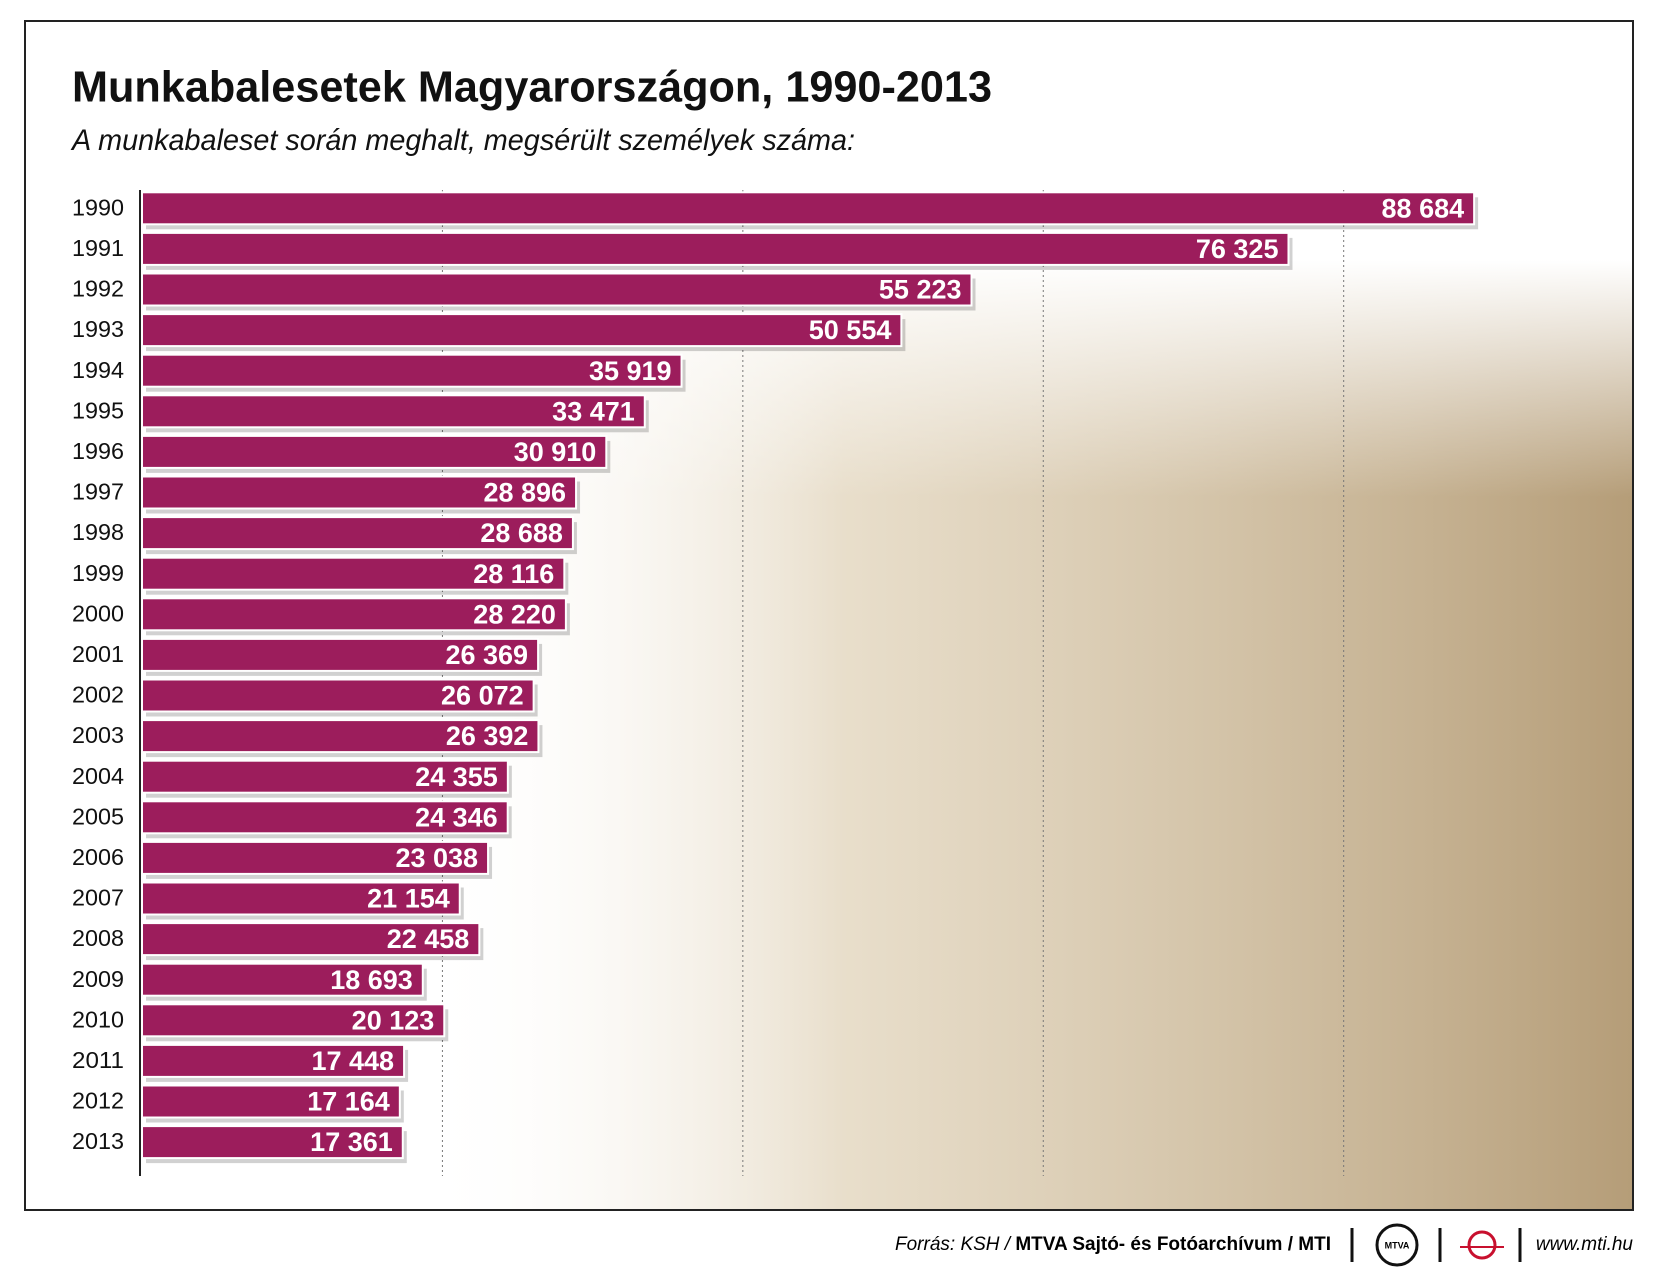 The image size is (1654, 1284). What do you see at coordinates (521, 533) in the screenshot?
I see `data-label: 28 688` at bounding box center [521, 533].